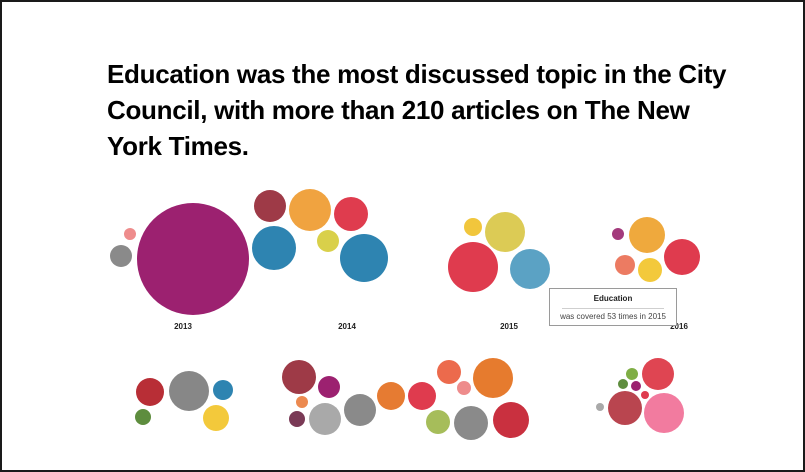 The width and height of the screenshot is (805, 472). Describe the element at coordinates (509, 326) in the screenshot. I see `year-label-2015: 2015` at that location.